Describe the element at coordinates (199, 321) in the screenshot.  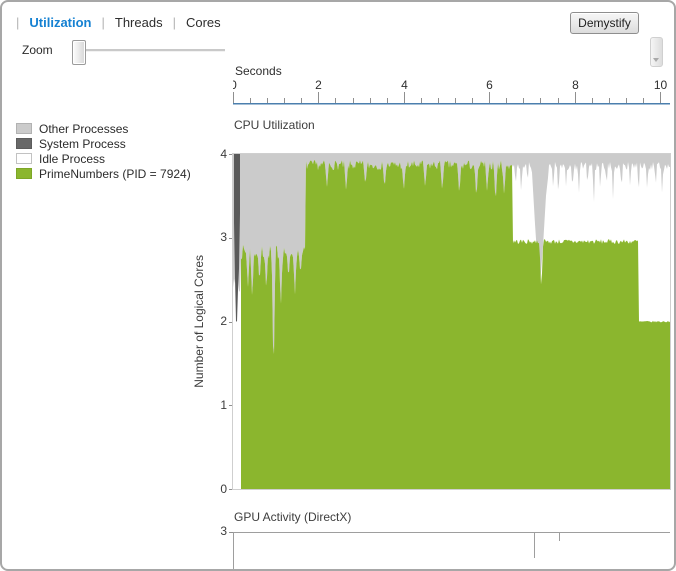
I see `cpu-y-axis-title: Number of Logical Cores` at that location.